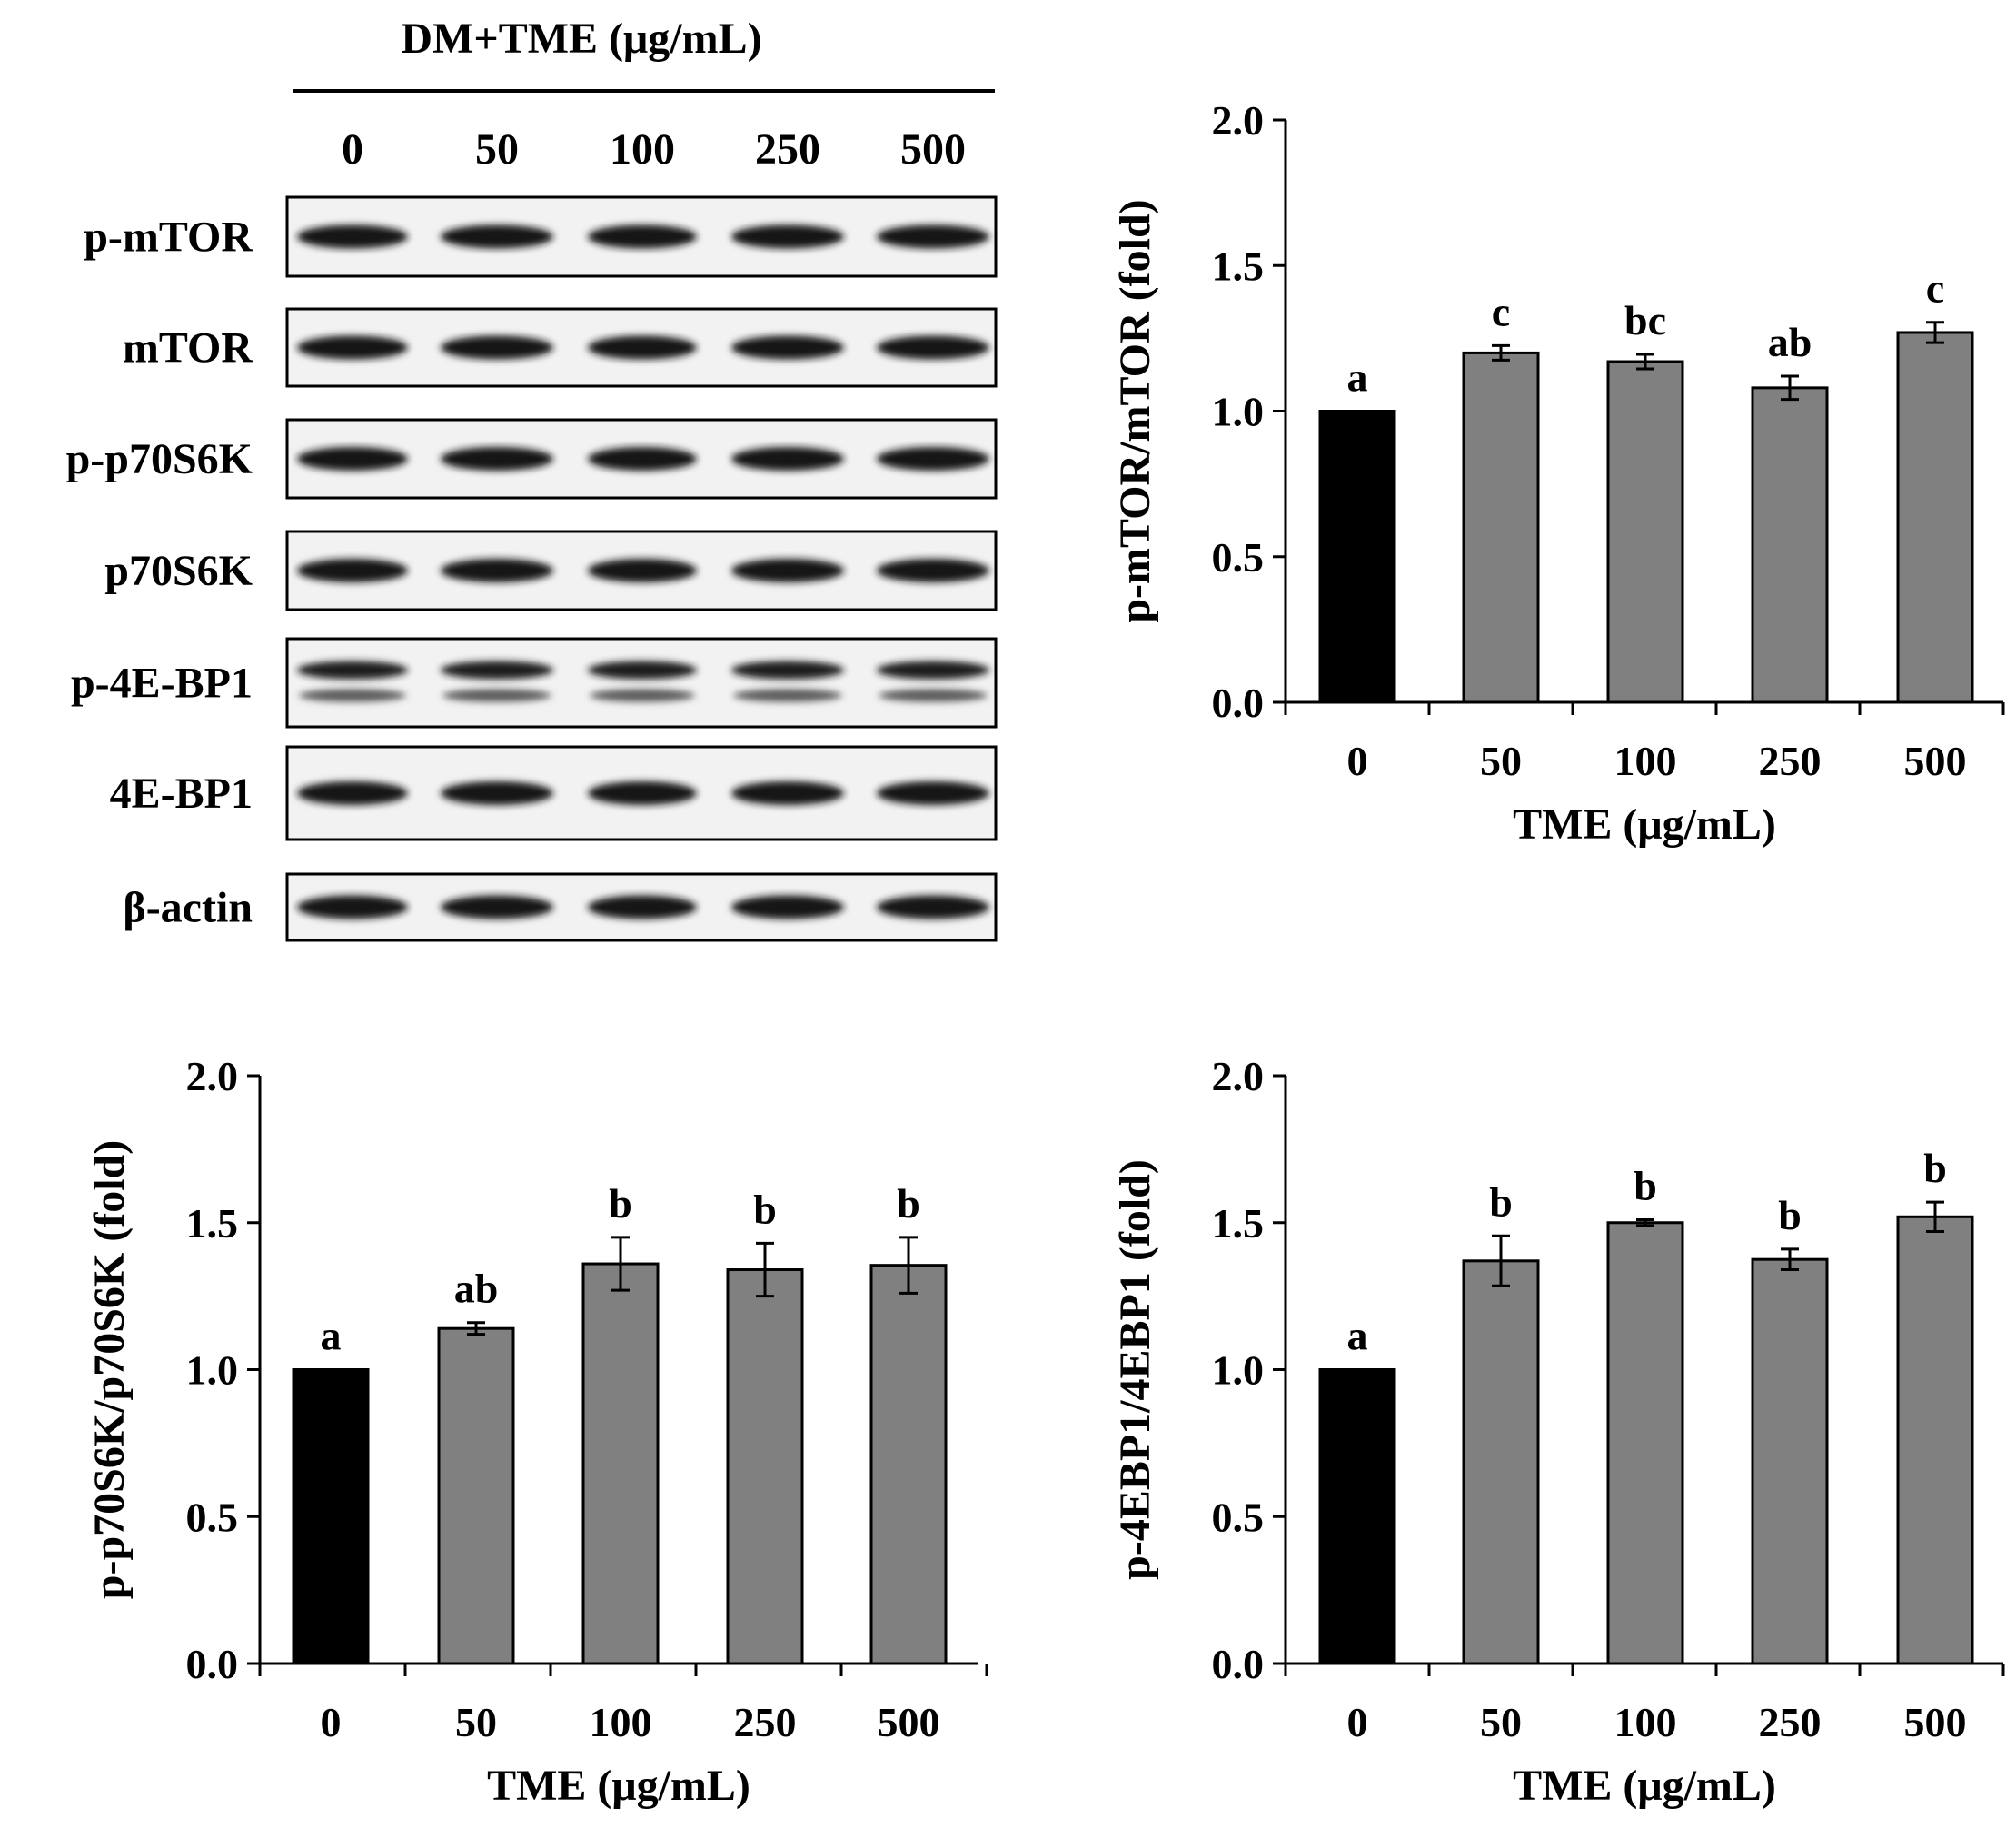  What do you see at coordinates (188, 908) in the screenshot?
I see `protein-label: β-actin` at bounding box center [188, 908].